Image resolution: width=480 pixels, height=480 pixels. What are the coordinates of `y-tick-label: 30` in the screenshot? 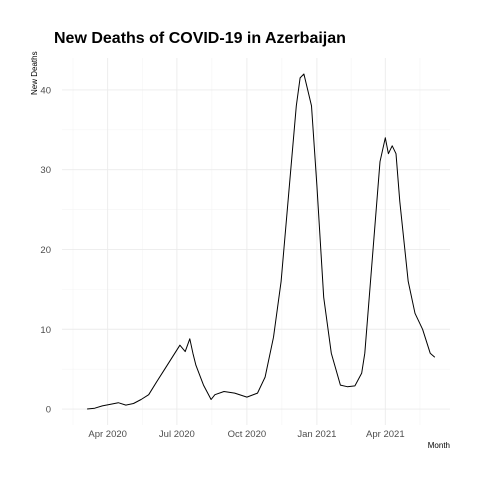 It's located at (45, 170).